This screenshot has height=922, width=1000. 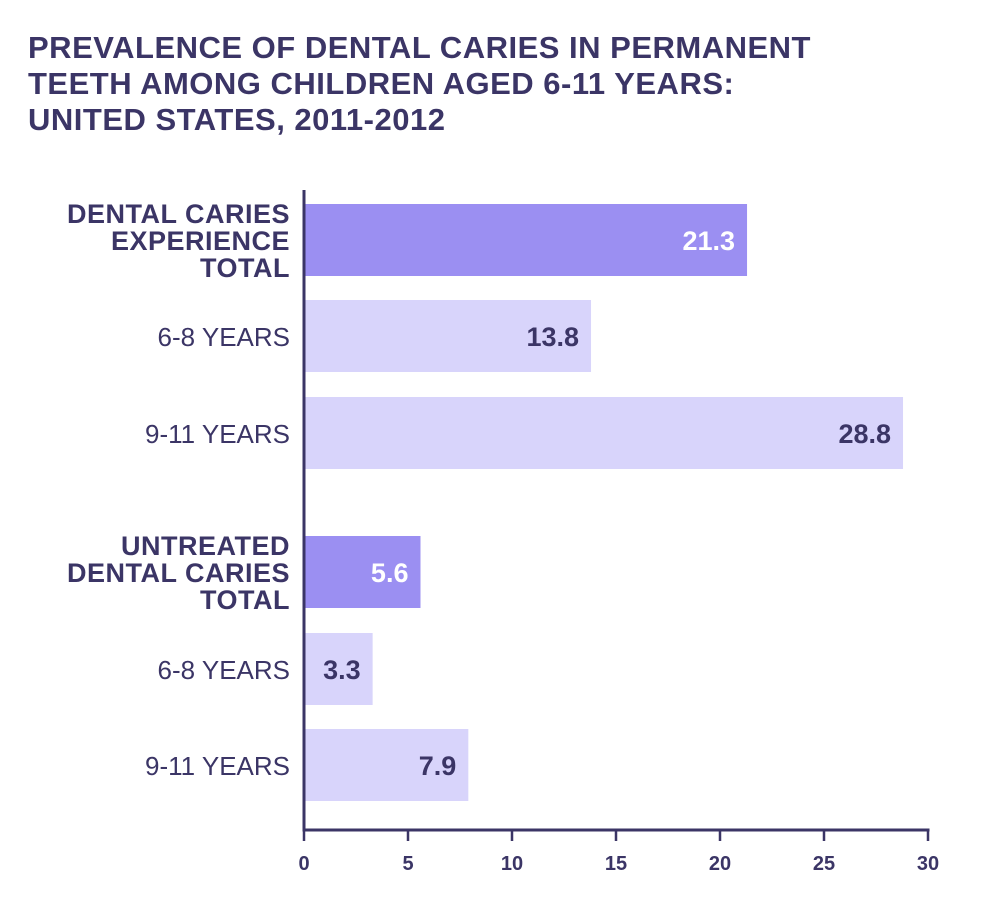 I want to click on category-label-3-line-0: UNTREATED, so click(x=205, y=546).